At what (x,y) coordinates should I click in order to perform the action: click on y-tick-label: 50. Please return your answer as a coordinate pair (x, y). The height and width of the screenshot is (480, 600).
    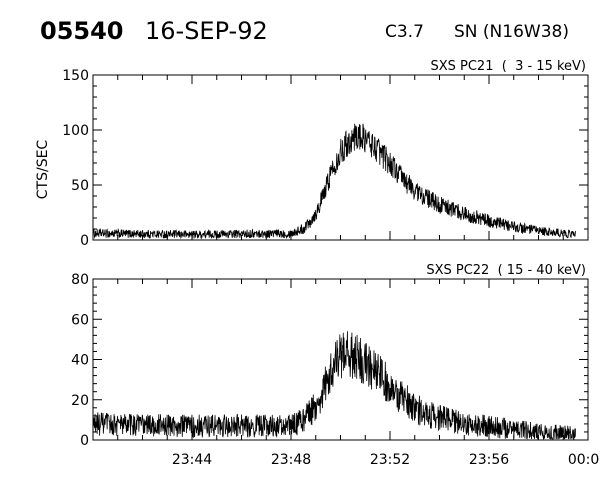
    Looking at the image, I should click on (80, 186).